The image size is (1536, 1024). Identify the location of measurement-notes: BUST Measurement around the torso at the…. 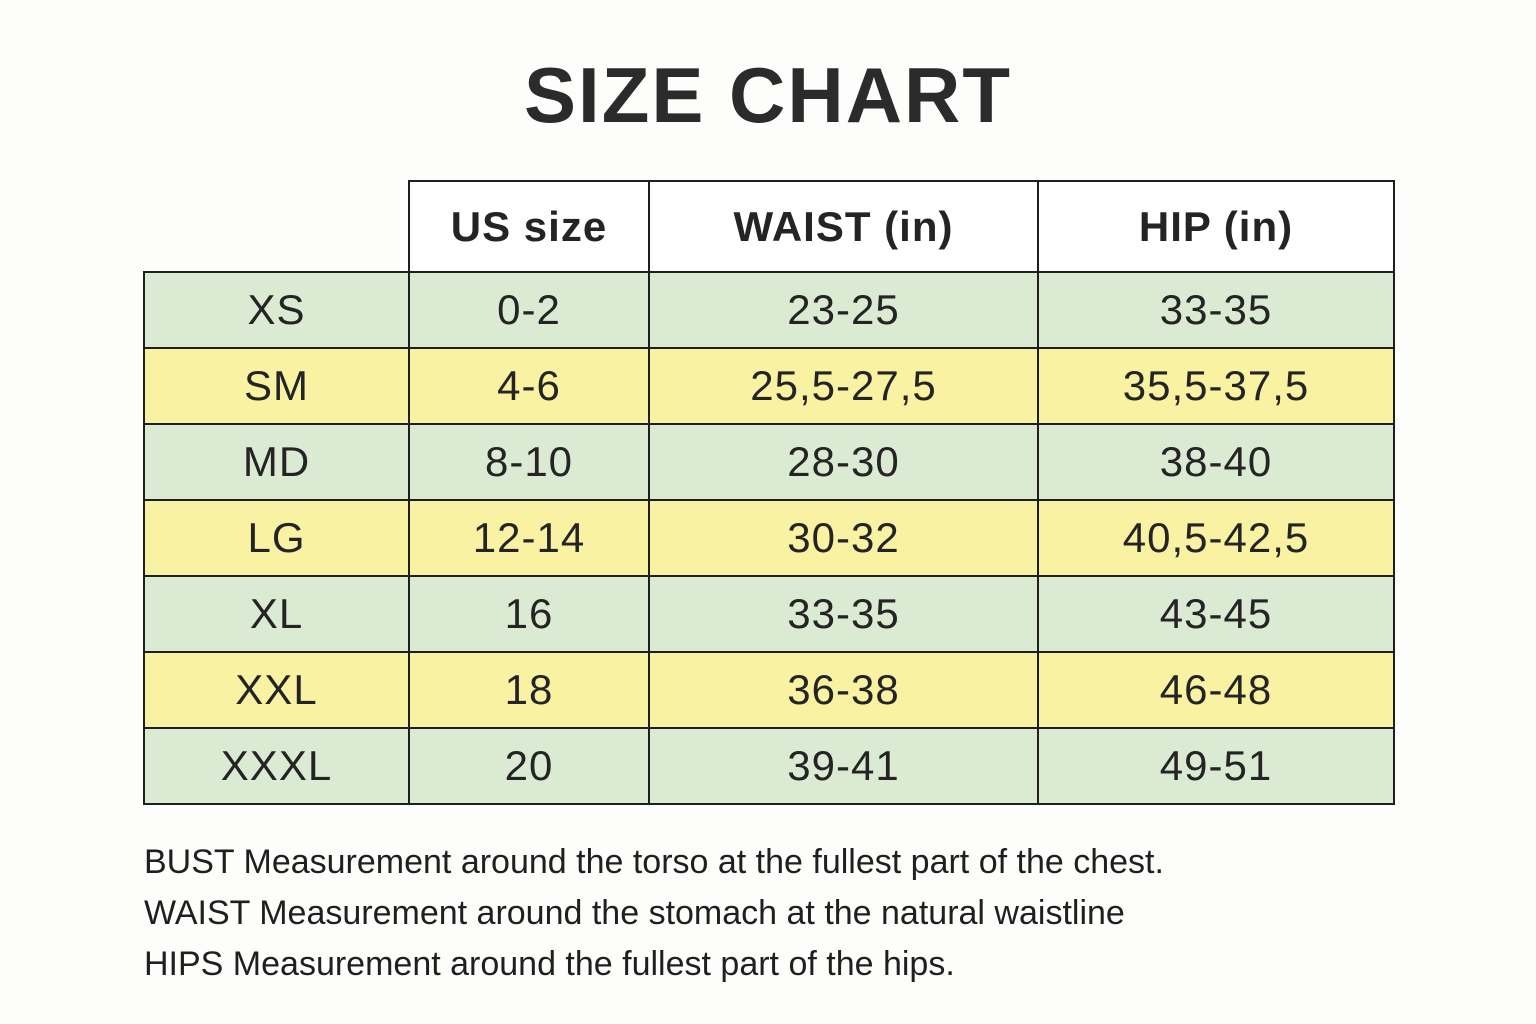
(840, 913).